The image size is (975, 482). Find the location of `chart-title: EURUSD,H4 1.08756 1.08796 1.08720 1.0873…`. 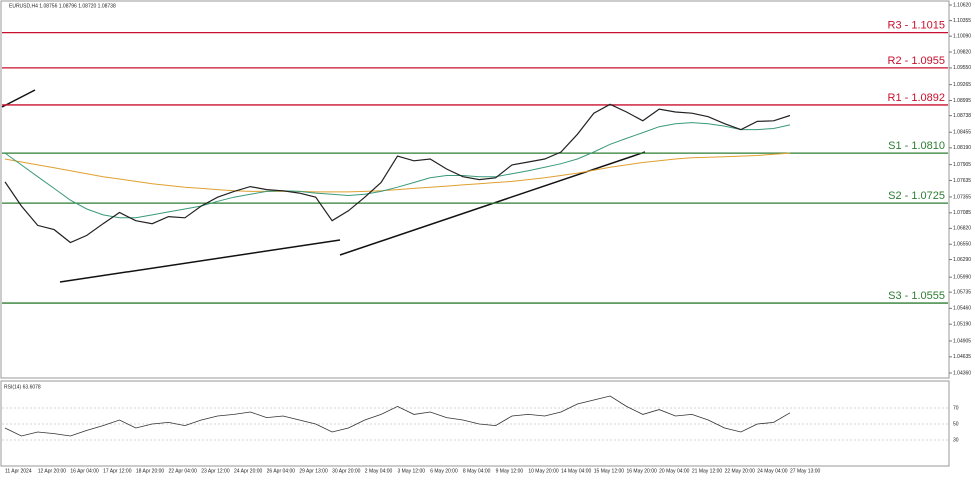

chart-title: EURUSD,H4 1.08756 1.08796 1.08720 1.0873… is located at coordinates (62, 6).